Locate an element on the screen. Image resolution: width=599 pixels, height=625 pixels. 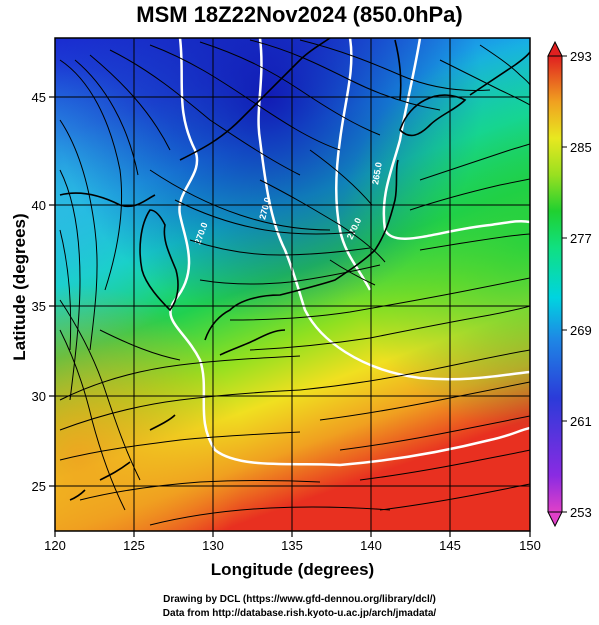
x-tick-label: 135 is located at coordinates (292, 545).